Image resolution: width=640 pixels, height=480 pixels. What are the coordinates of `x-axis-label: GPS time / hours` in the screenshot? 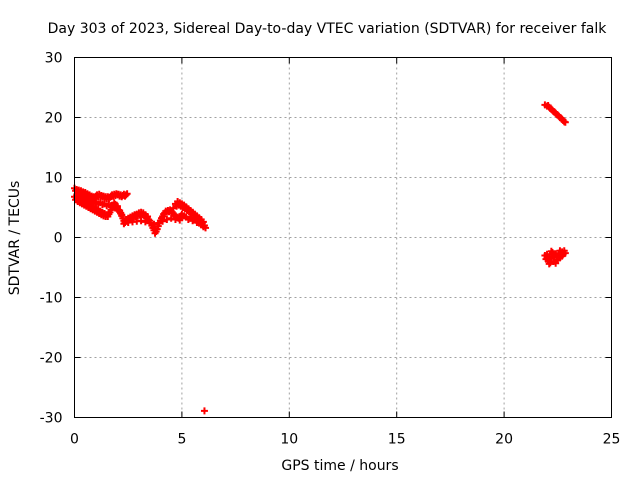 It's located at (339, 466).